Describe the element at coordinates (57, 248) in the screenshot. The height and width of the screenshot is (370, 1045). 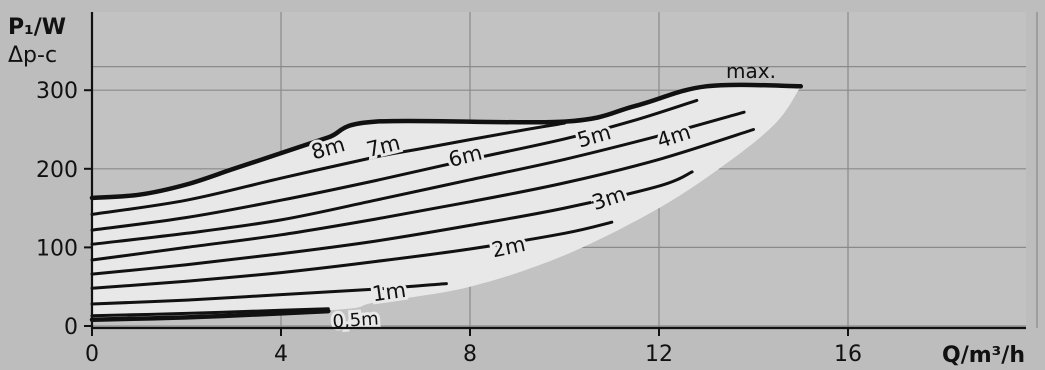
I see `y-tick-label: 100` at that location.